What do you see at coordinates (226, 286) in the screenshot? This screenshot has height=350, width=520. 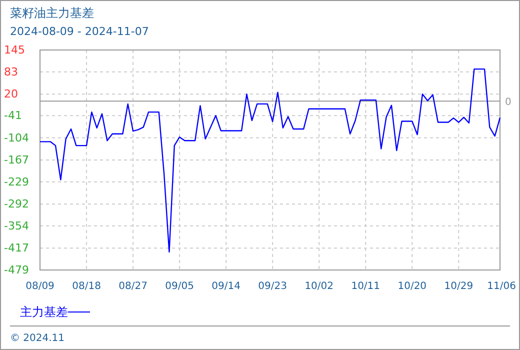 I see `x-tick-label: 09/14` at bounding box center [226, 286].